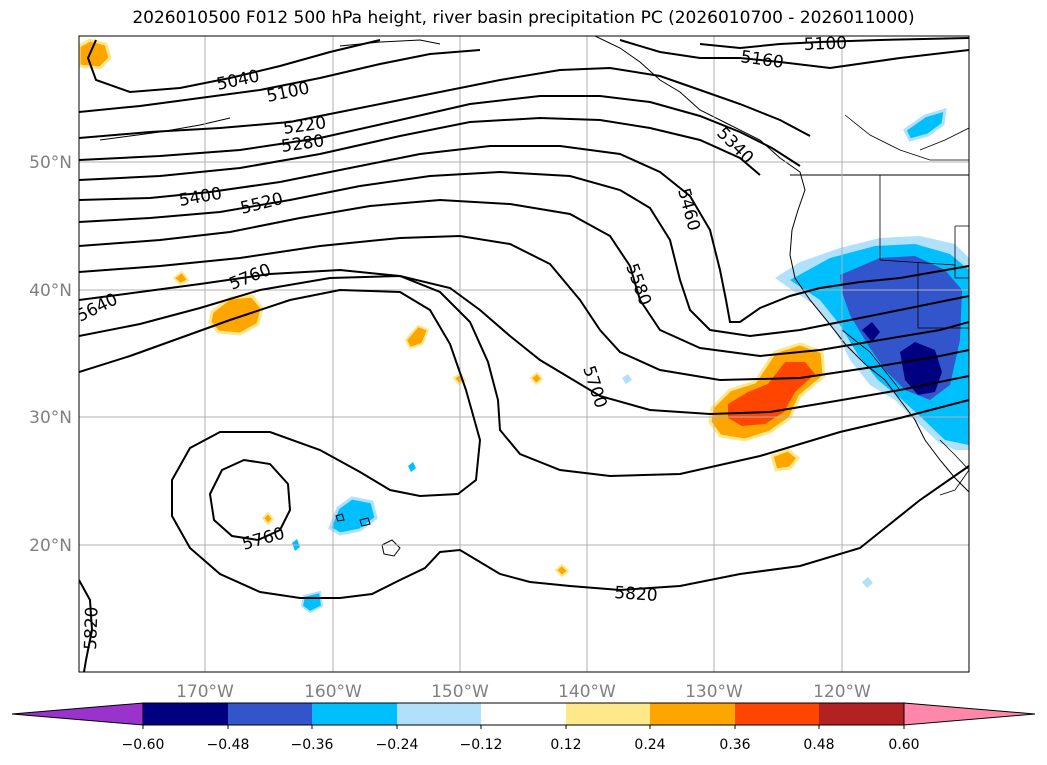 This screenshot has width=1047, height=765. Describe the element at coordinates (77, 714) in the screenshot. I see `colorbar-extend-low` at that location.